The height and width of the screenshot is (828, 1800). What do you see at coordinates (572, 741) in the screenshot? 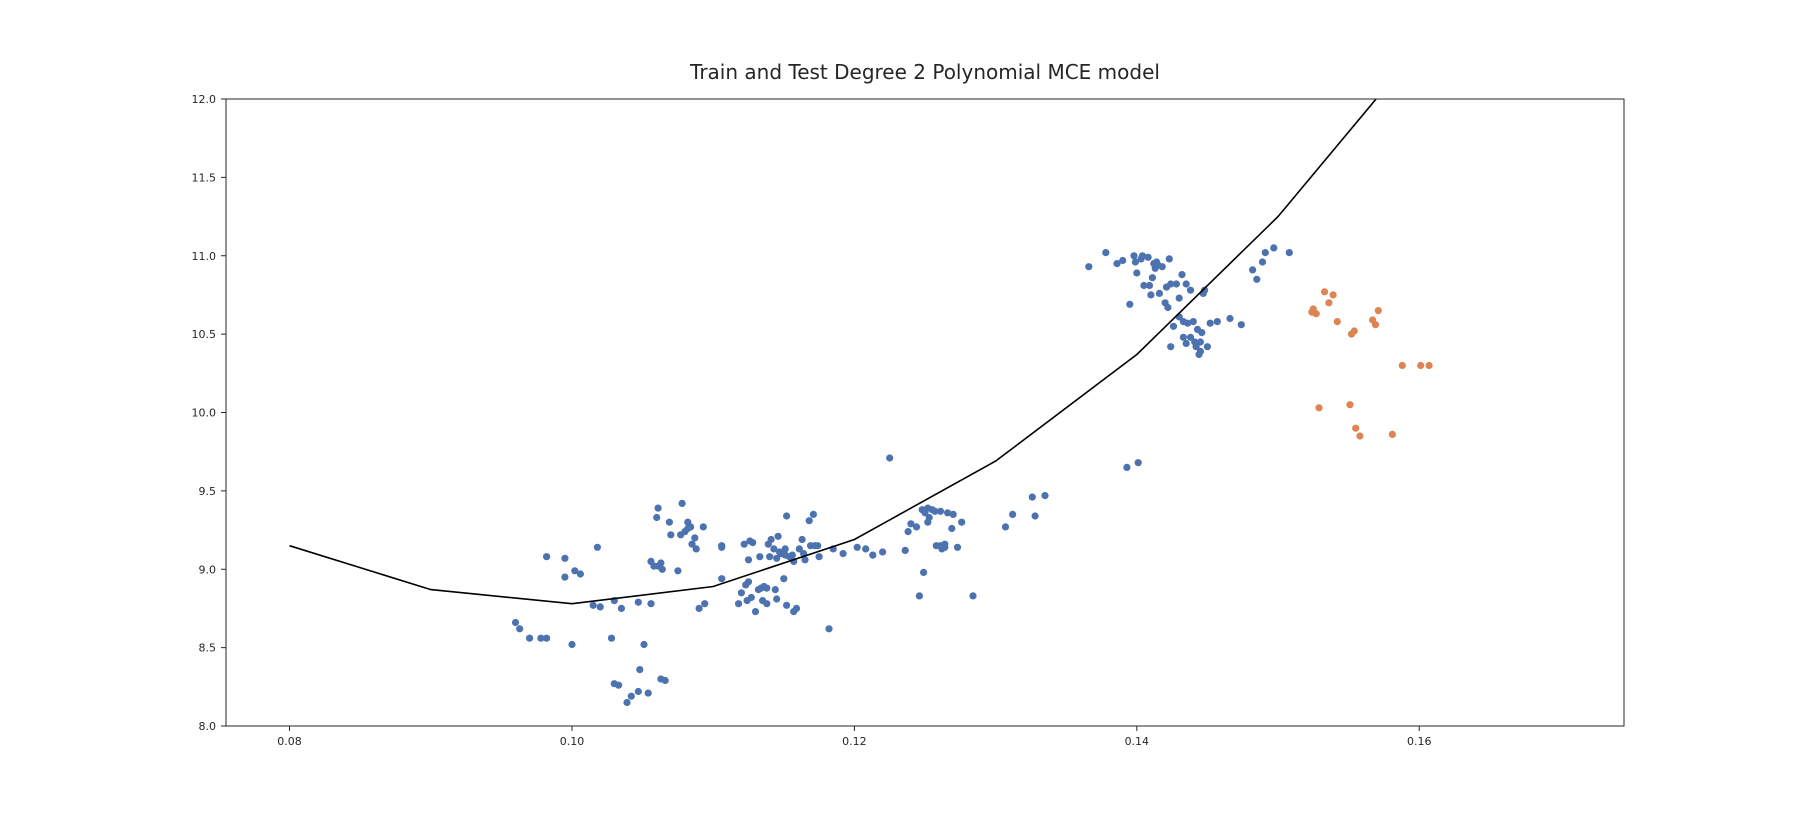
I see `x-tick-label: 0.10` at bounding box center [572, 741].